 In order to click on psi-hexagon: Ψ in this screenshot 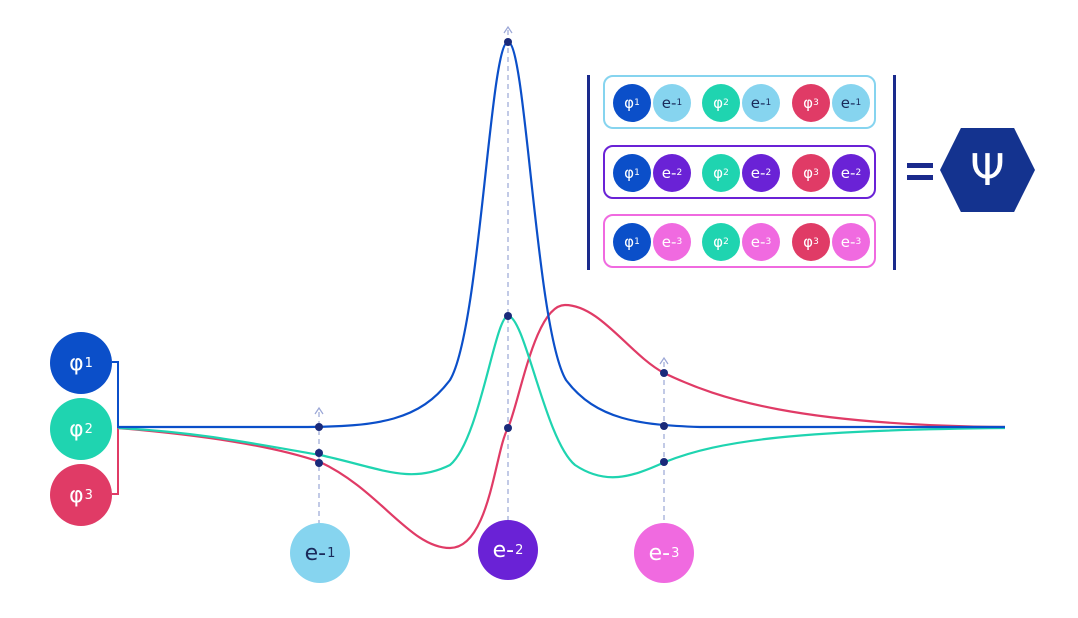, I will do `click(987, 170)`.